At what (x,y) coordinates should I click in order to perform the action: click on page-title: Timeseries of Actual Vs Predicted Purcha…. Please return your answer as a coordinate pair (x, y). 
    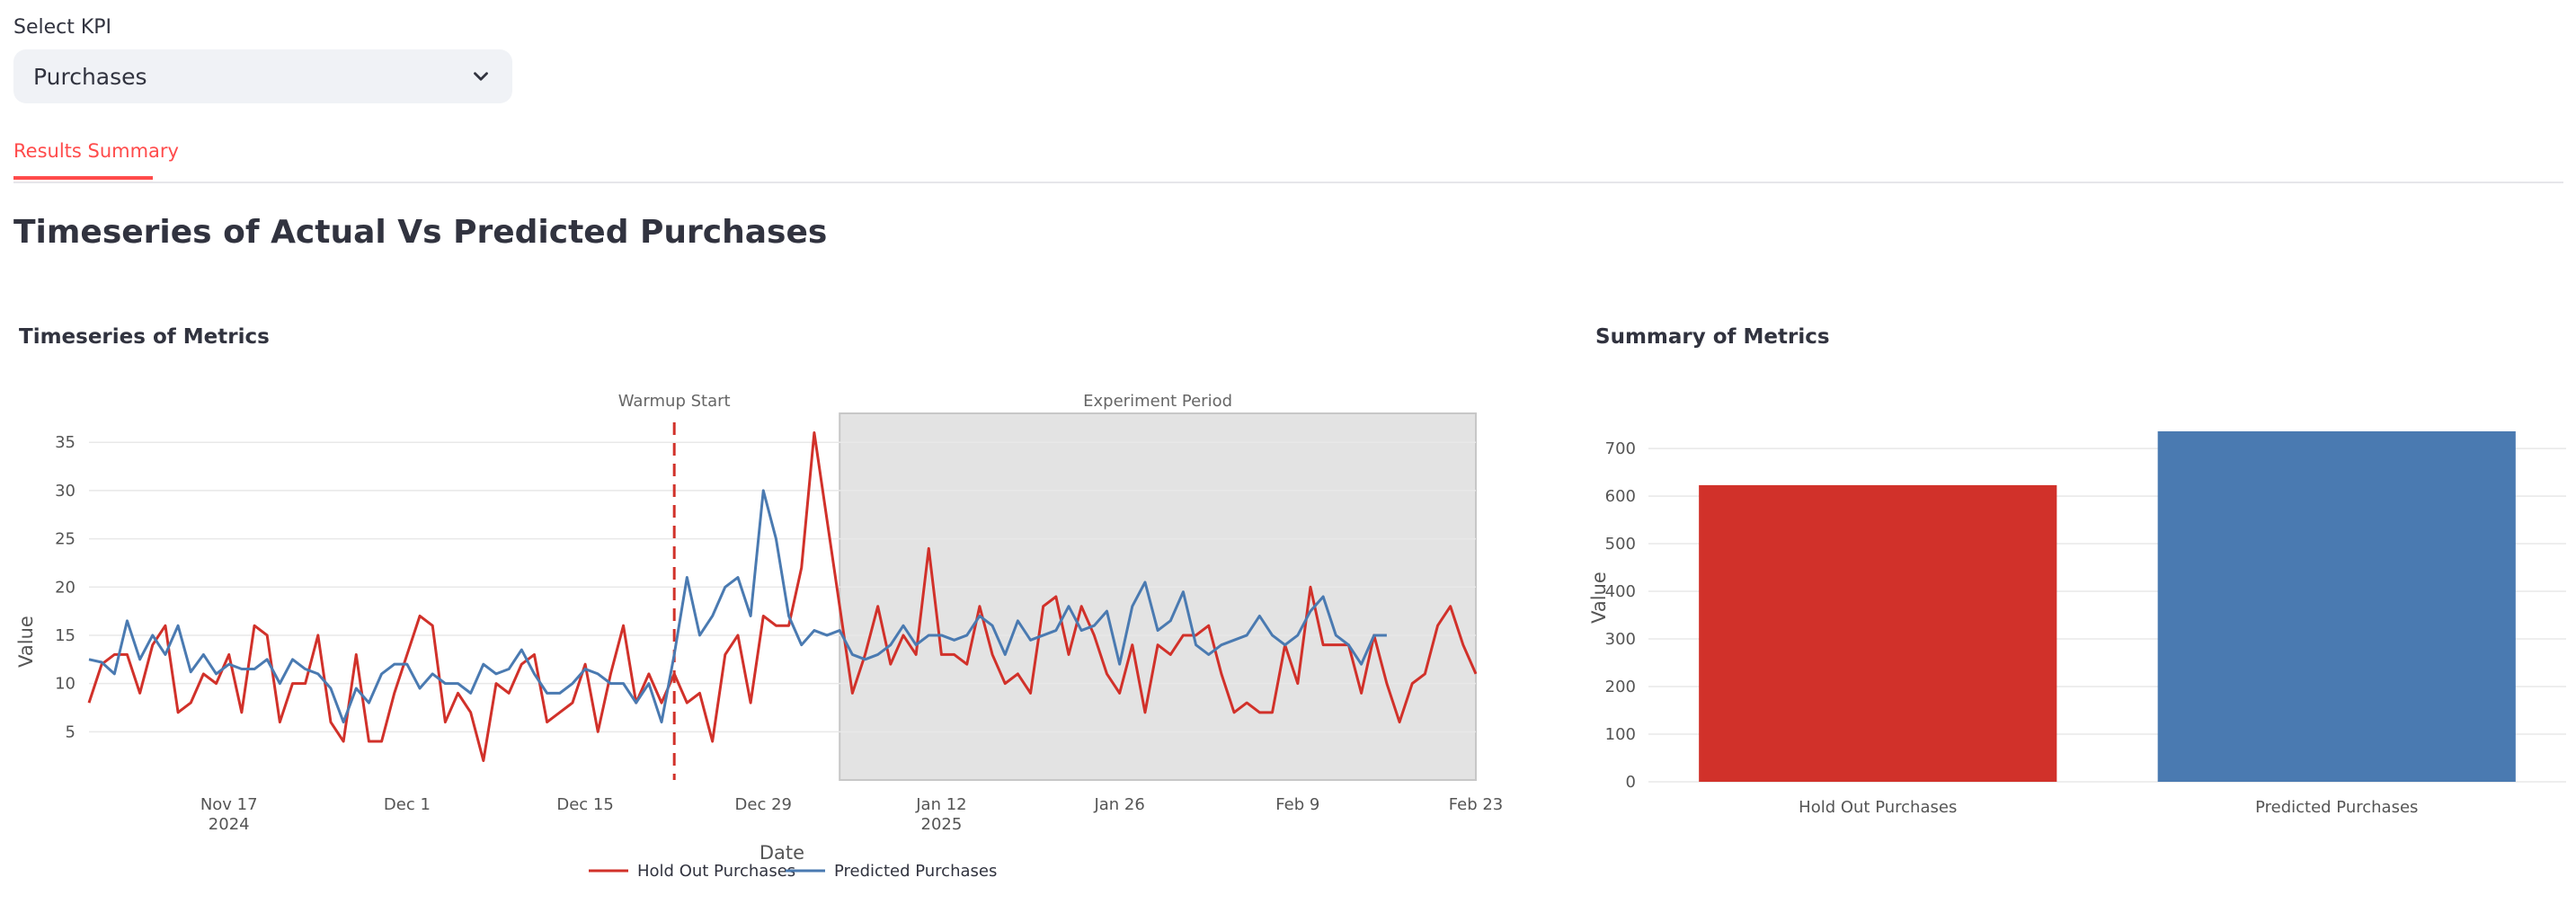
    Looking at the image, I should click on (420, 232).